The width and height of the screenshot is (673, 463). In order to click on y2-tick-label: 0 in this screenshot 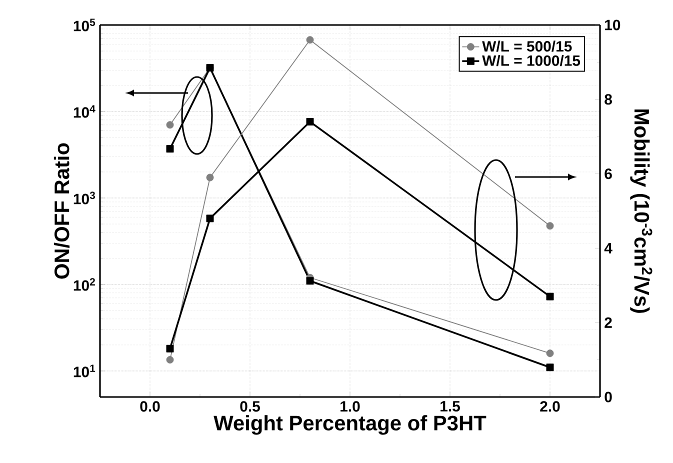, I will do `click(608, 397)`.